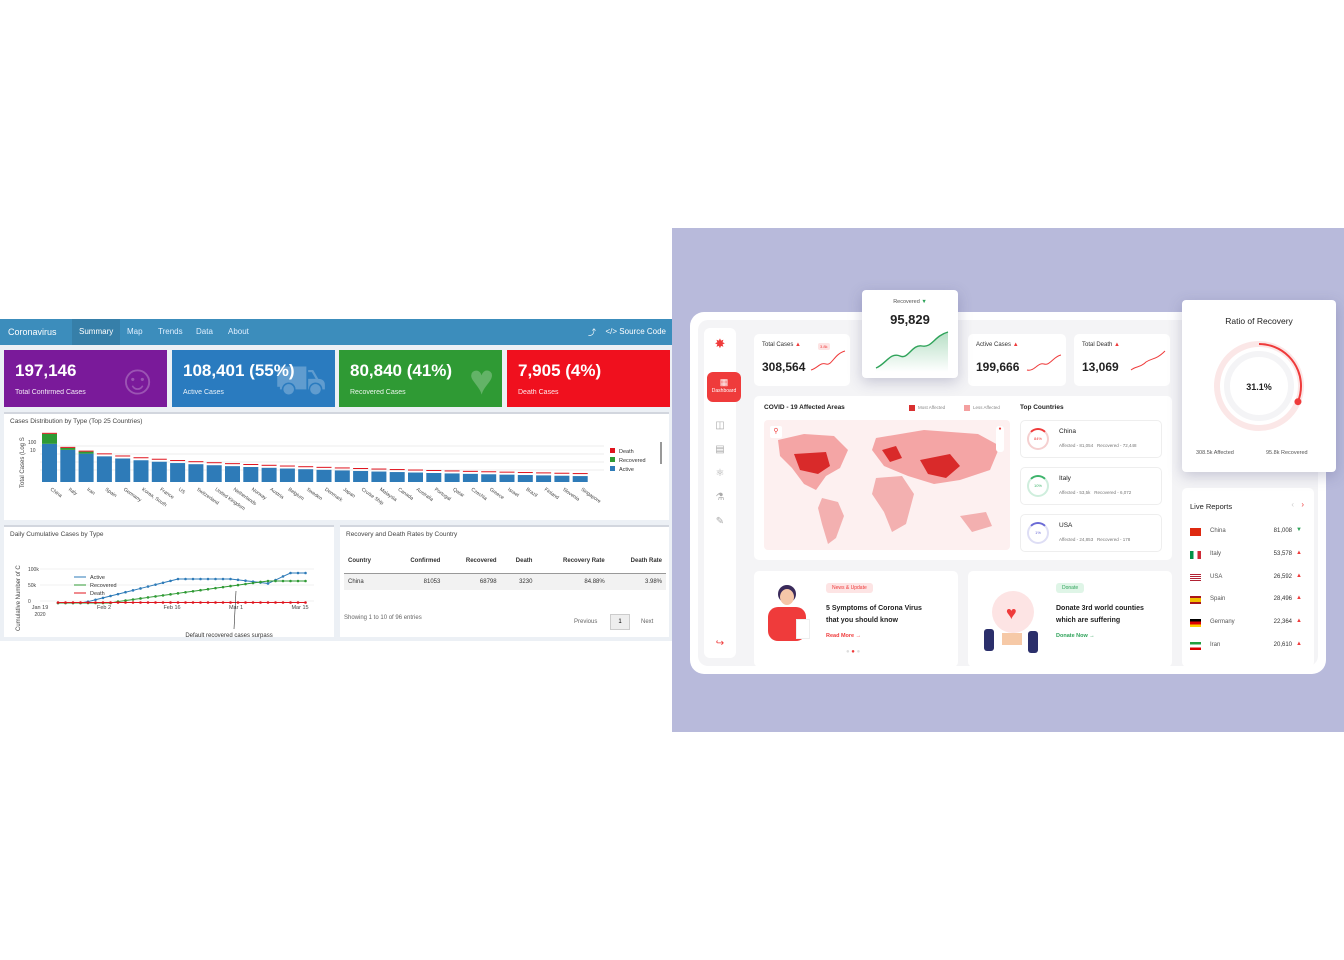 The width and height of the screenshot is (1344, 960). I want to click on live-report-value: 53,578, so click(1282, 554).